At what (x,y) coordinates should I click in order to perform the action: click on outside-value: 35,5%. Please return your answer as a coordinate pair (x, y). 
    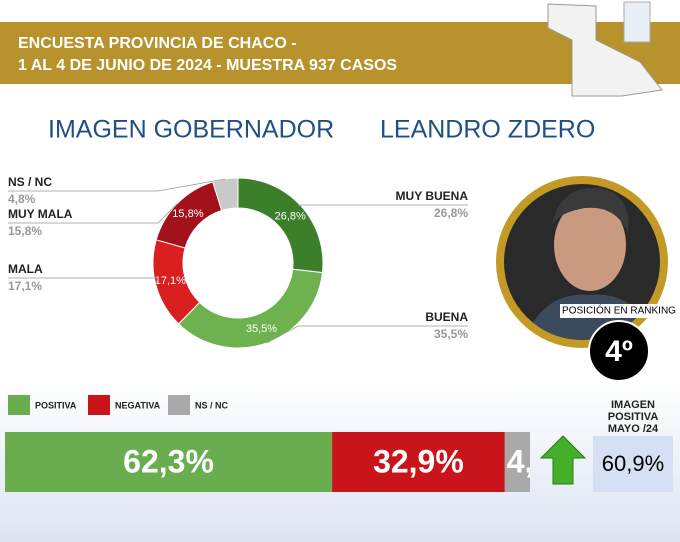
    Looking at the image, I should click on (451, 334).